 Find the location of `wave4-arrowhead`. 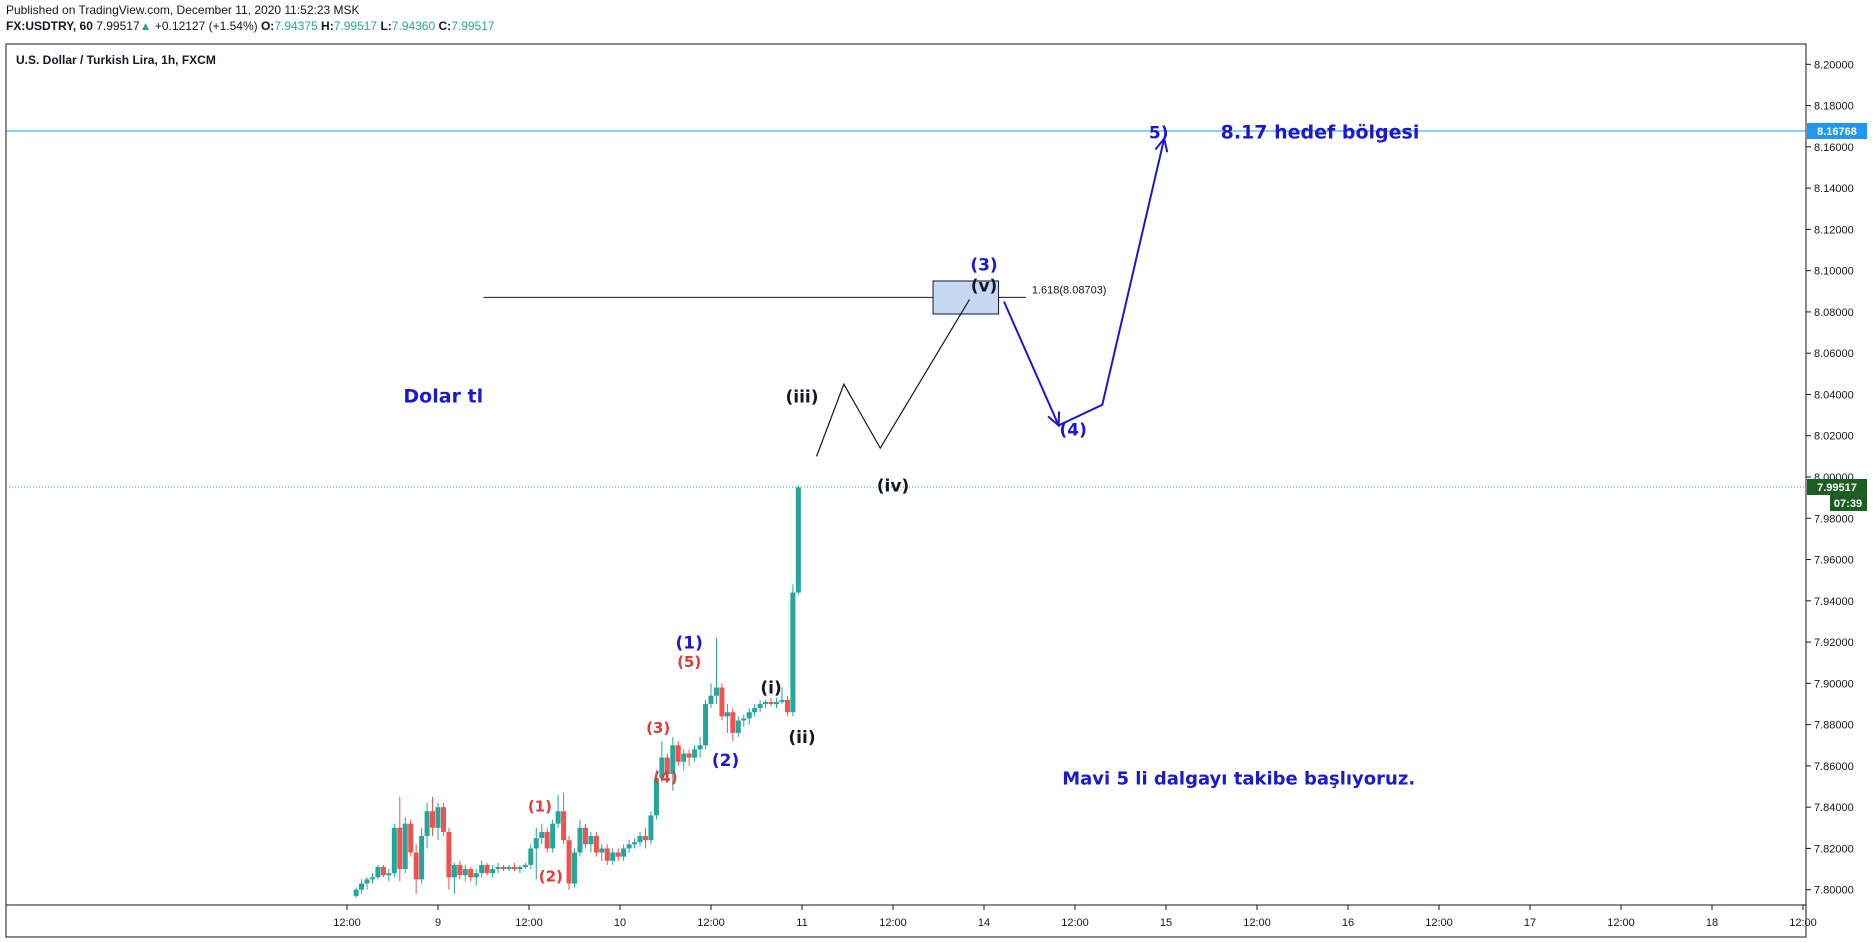

wave4-arrowhead is located at coordinates (1054, 419).